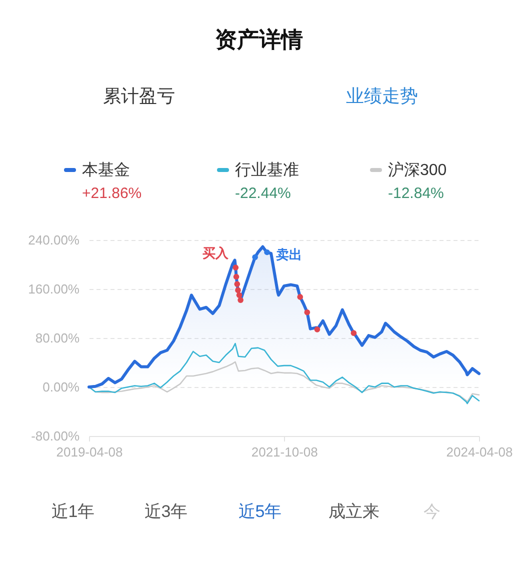 The width and height of the screenshot is (518, 567). What do you see at coordinates (284, 452) in the screenshot?
I see `x-tick-label: 2021-10-08` at bounding box center [284, 452].